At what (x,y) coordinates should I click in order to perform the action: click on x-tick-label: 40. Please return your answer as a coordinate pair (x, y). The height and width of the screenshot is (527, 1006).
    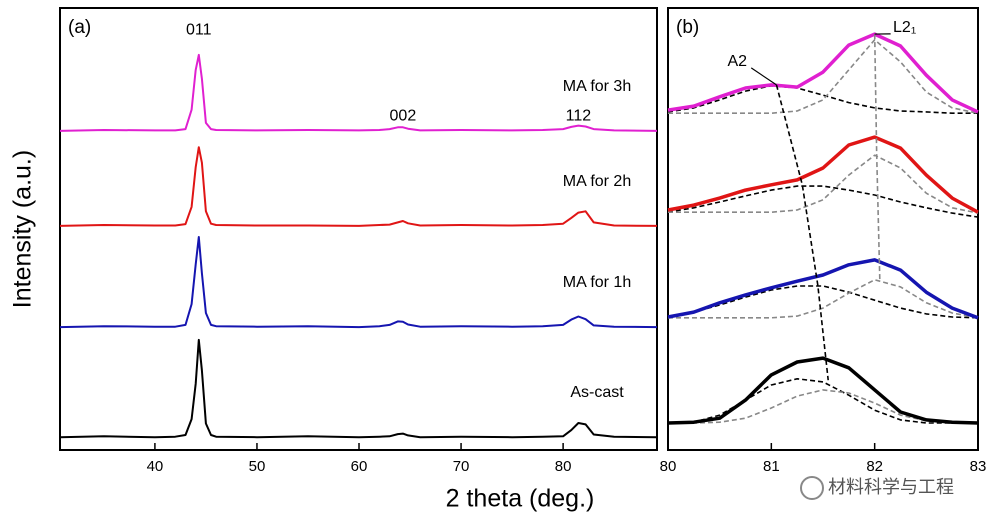
    Looking at the image, I should click on (155, 466).